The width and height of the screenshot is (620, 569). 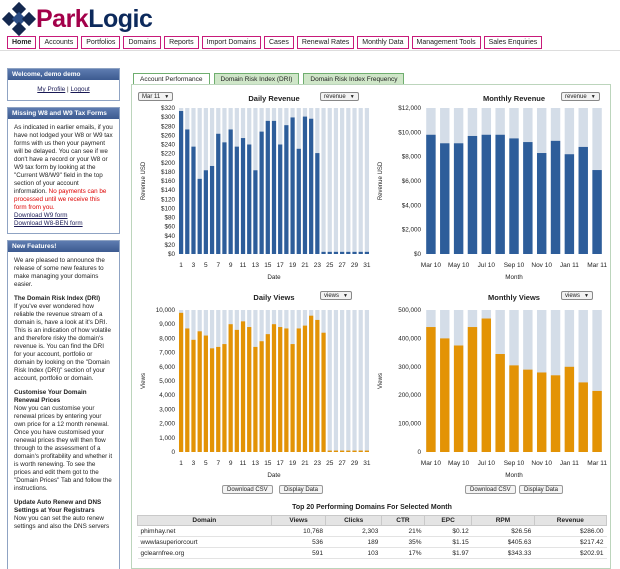 I want to click on display-data-button-monthly: Display Data, so click(x=541, y=489).